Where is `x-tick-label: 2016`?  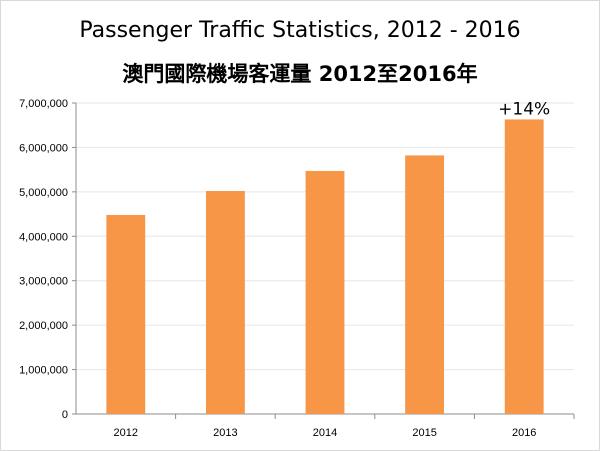
x-tick-label: 2016 is located at coordinates (524, 433).